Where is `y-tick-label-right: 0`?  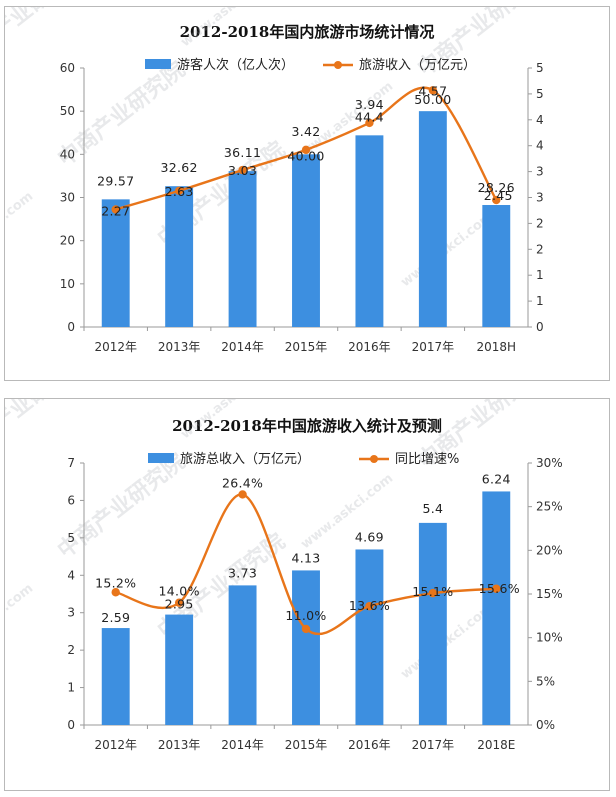
y-tick-label-right: 0 is located at coordinates (540, 327).